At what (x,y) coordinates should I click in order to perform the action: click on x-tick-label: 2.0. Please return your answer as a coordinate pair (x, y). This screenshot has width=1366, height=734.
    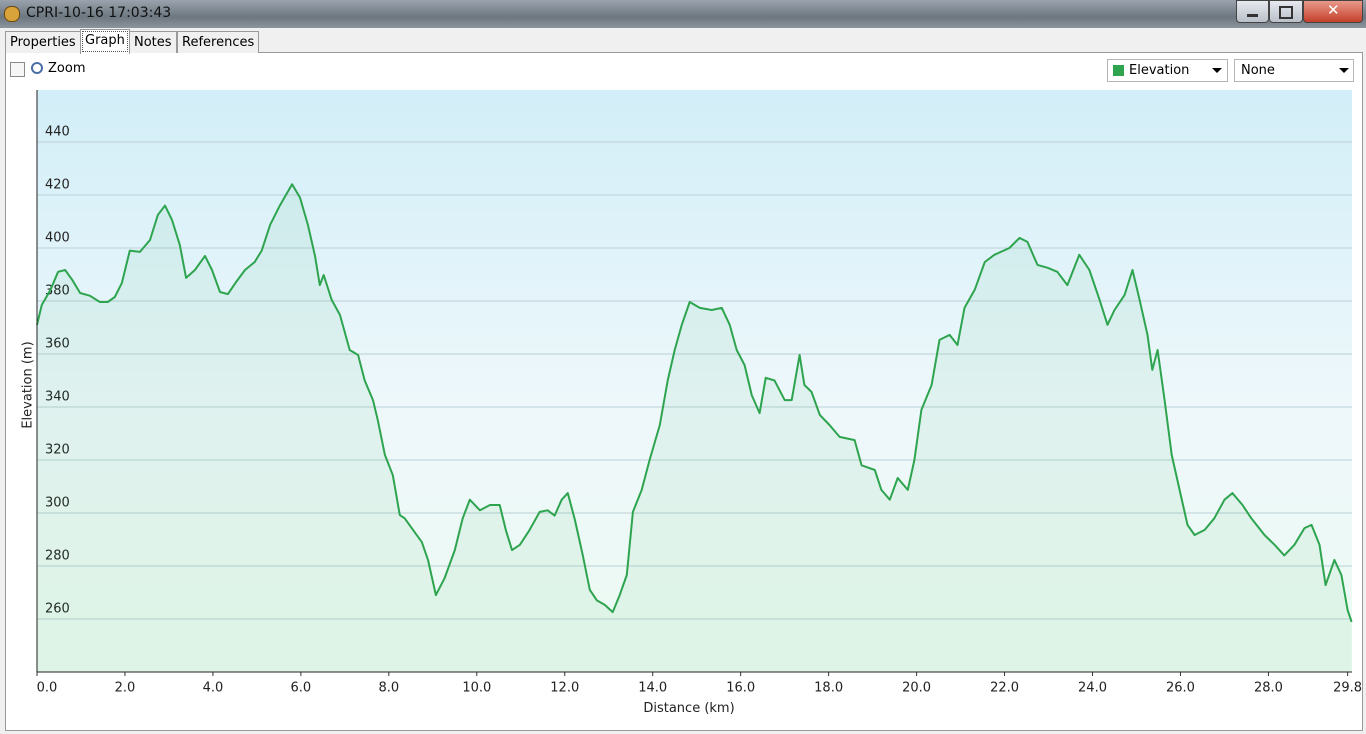
    Looking at the image, I should click on (125, 688).